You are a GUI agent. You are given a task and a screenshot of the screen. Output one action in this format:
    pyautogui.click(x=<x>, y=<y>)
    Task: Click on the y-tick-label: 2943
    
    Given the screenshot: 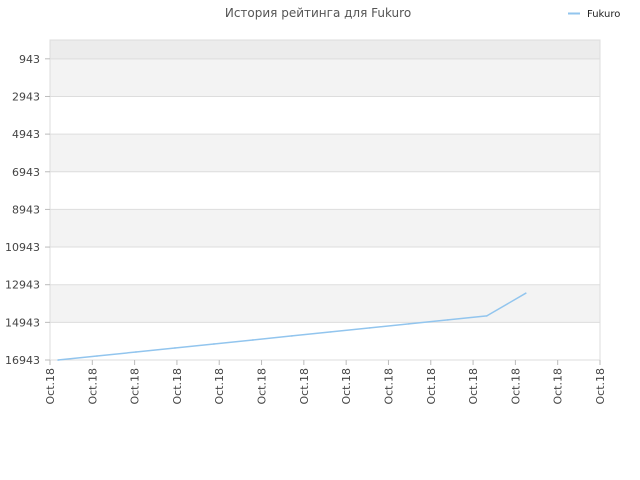 What is the action you would take?
    pyautogui.click(x=26, y=96)
    